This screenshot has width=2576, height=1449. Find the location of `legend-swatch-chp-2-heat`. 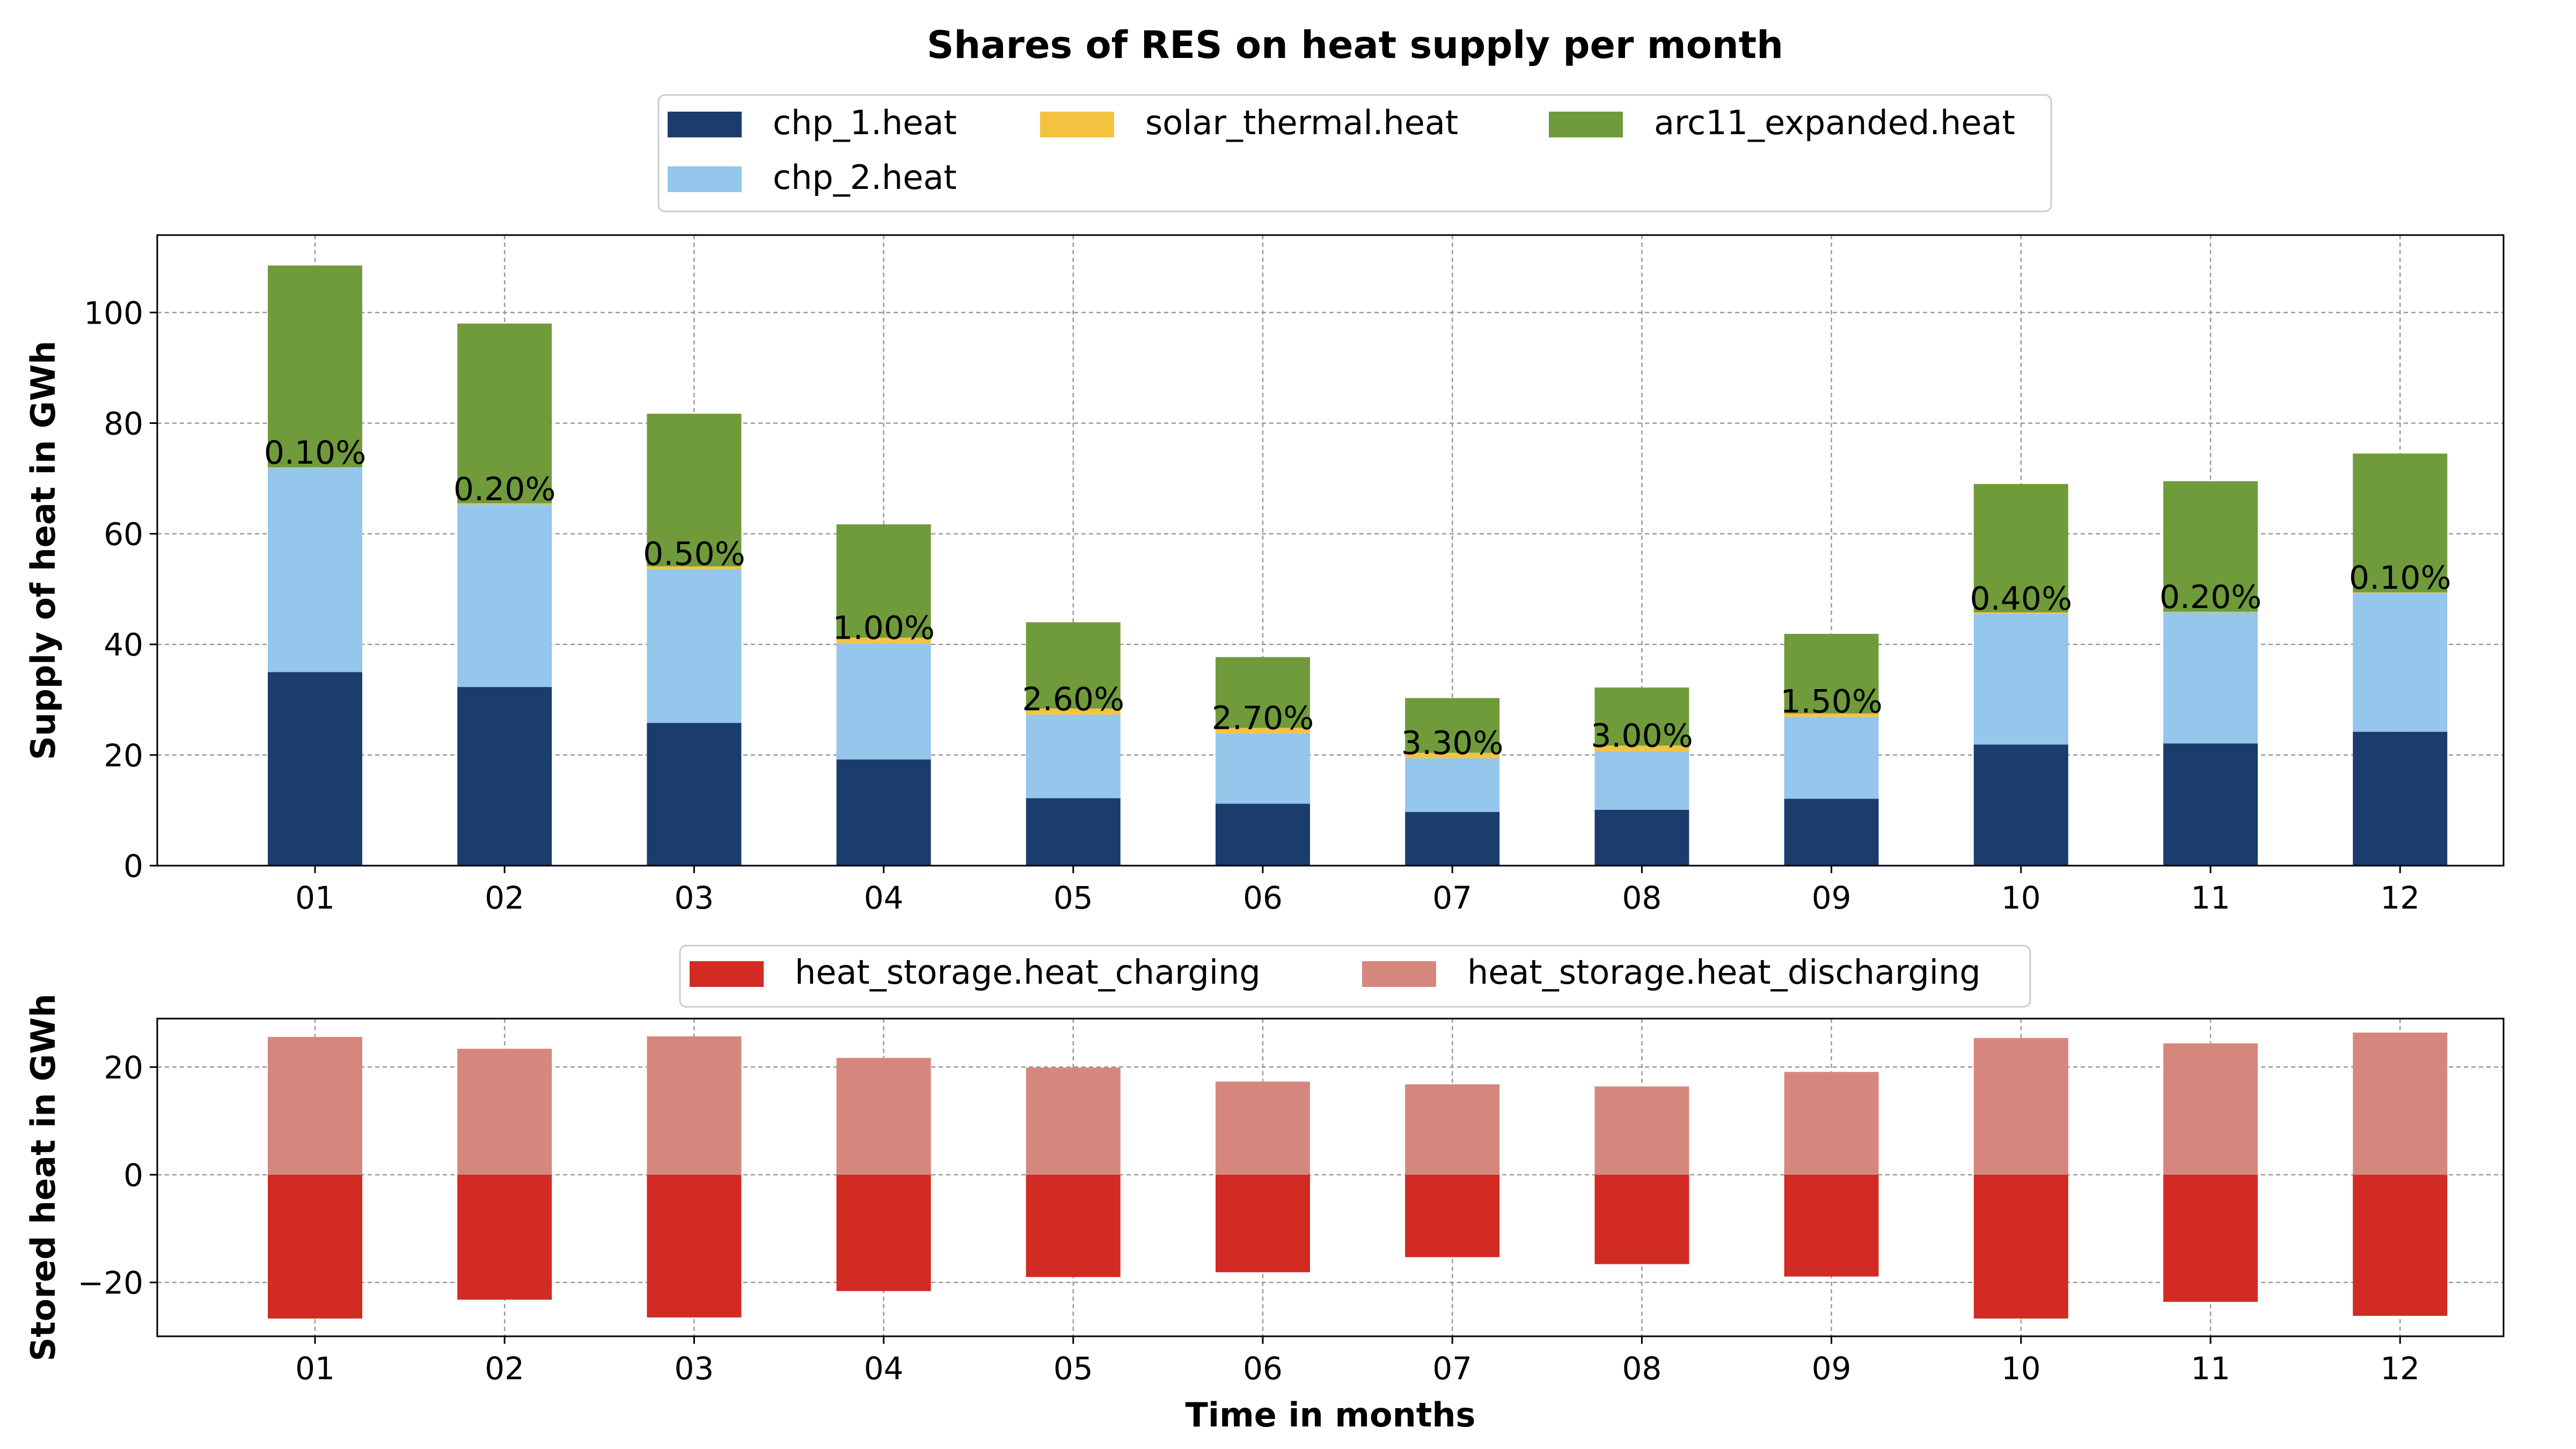

legend-swatch-chp-2-heat is located at coordinates (705, 179).